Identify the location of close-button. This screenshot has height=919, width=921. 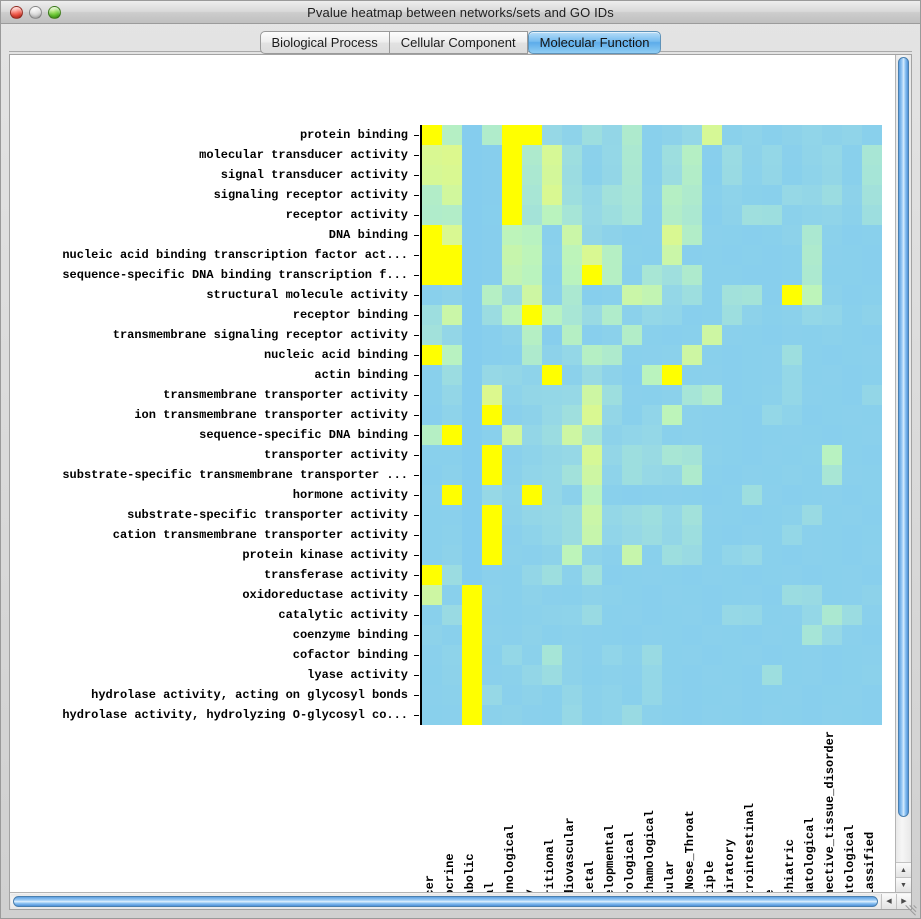
(16, 12).